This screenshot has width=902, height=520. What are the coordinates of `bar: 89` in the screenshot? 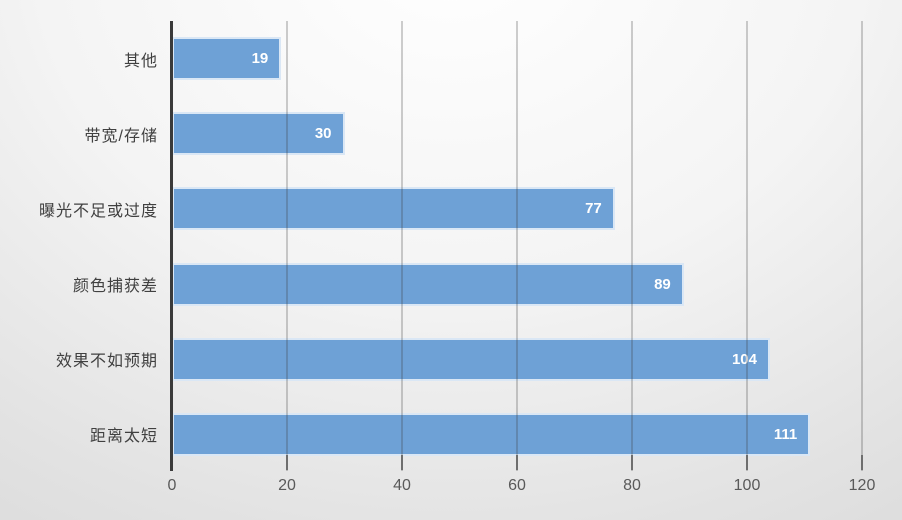 It's located at (428, 284).